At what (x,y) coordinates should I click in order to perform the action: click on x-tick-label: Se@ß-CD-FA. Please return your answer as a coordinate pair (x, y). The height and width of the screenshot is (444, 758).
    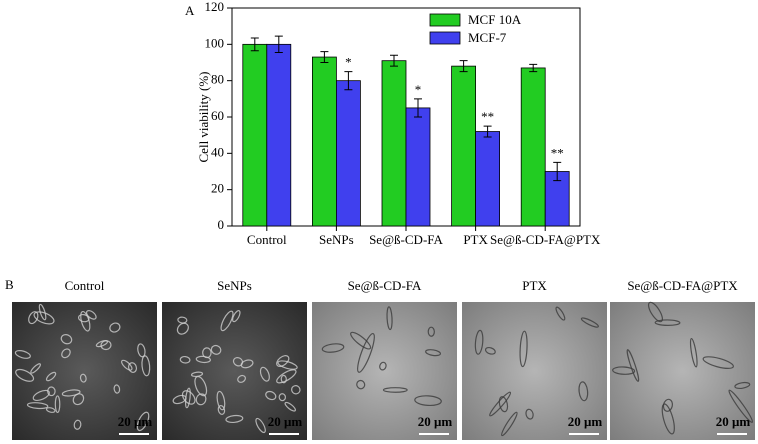
    Looking at the image, I should click on (406, 239).